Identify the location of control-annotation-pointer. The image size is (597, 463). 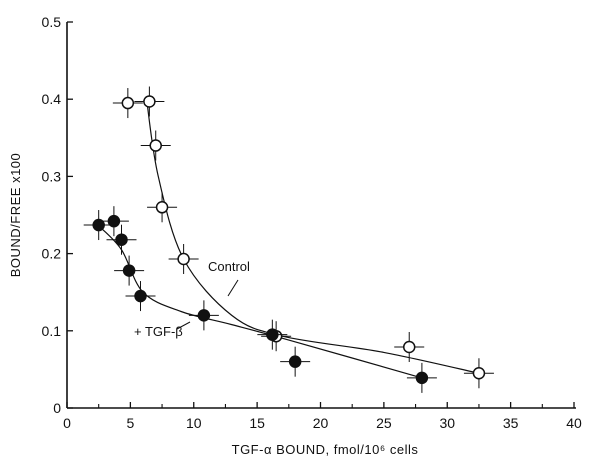
(233, 288).